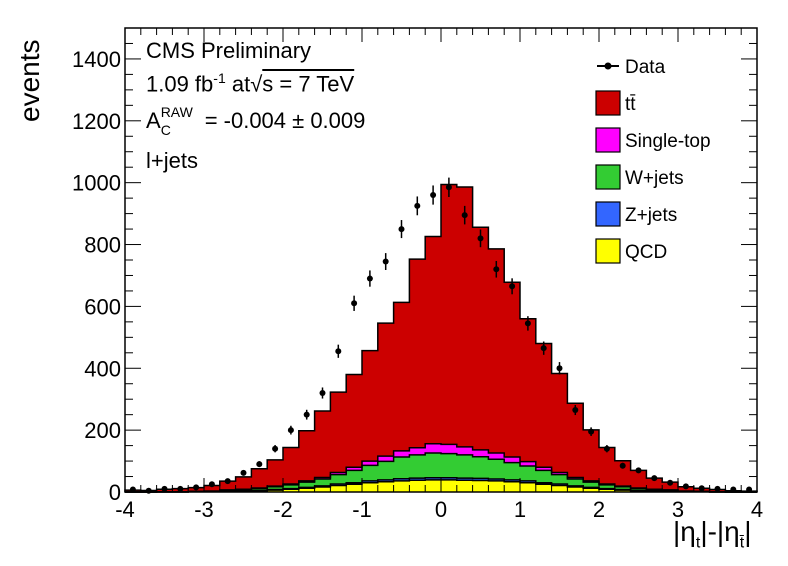 Image resolution: width=788 pixels, height=566 pixels. What do you see at coordinates (172, 160) in the screenshot?
I see `channel-label: l+jets` at bounding box center [172, 160].